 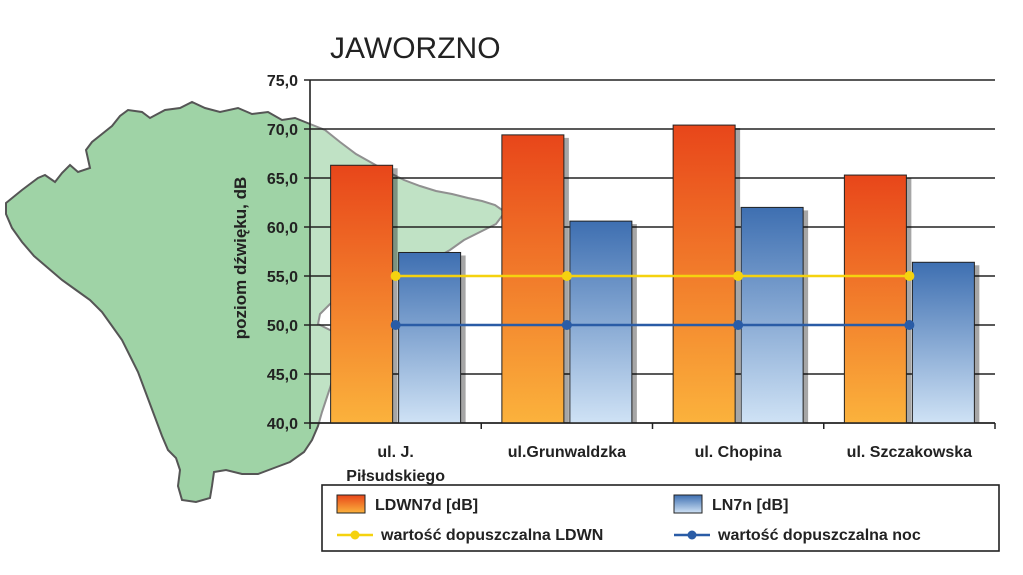 I want to click on y-tick-label: 70,0, so click(x=282, y=130).